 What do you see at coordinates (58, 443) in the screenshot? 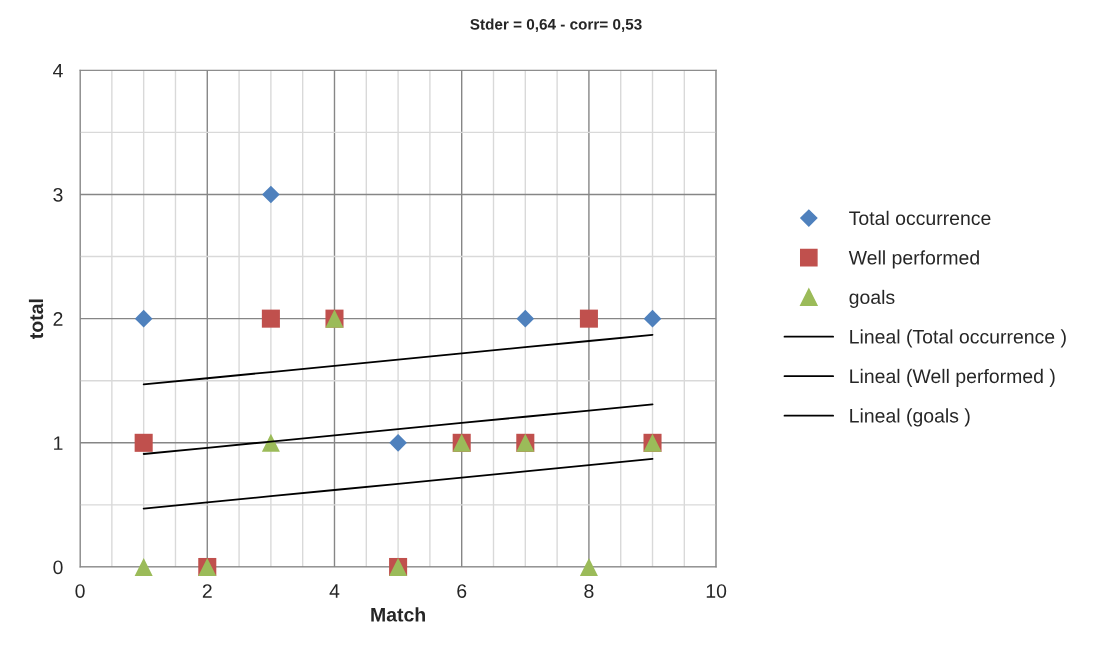
I see `y-tick-label: 1` at bounding box center [58, 443].